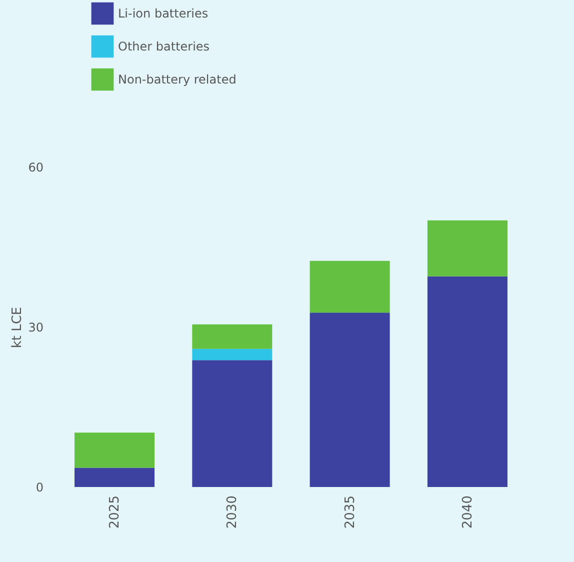 This screenshot has height=562, width=574. I want to click on legend-label: Other batteries, so click(164, 47).